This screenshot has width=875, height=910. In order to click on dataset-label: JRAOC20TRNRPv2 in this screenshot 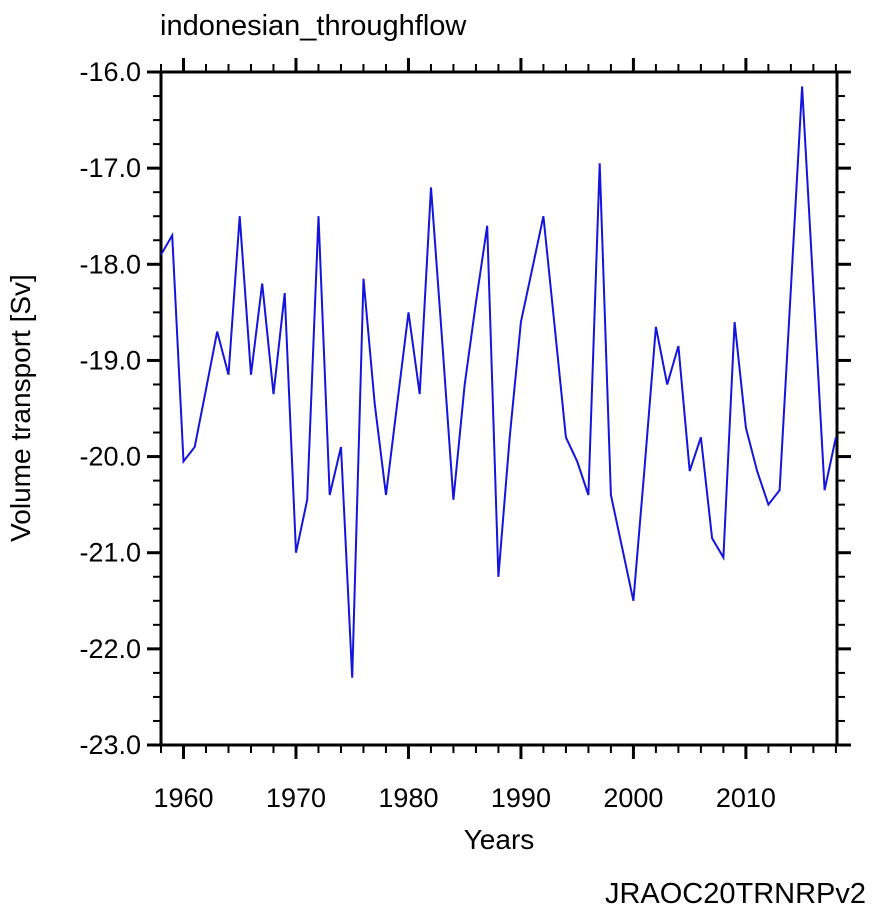, I will do `click(735, 894)`.